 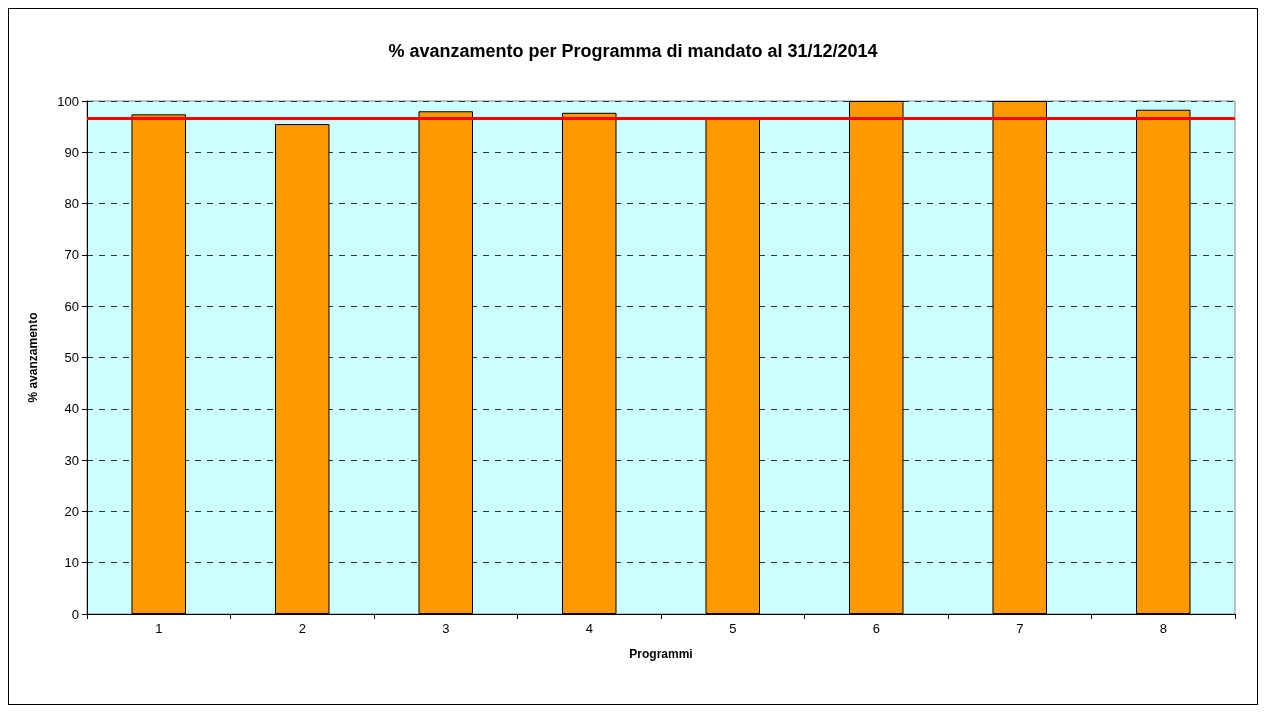 What do you see at coordinates (876, 628) in the screenshot?
I see `x-tick-label: 6` at bounding box center [876, 628].